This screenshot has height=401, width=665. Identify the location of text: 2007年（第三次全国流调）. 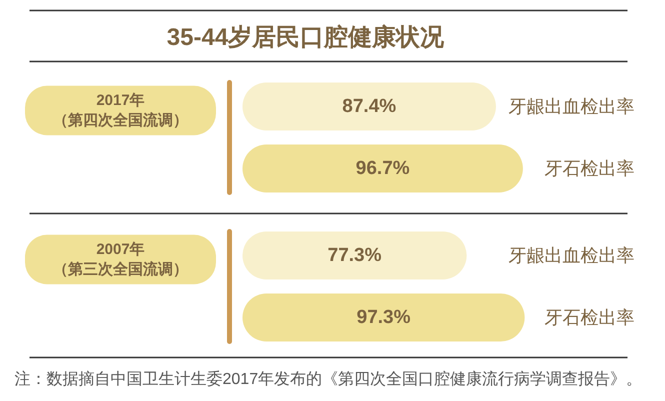
(120, 259).